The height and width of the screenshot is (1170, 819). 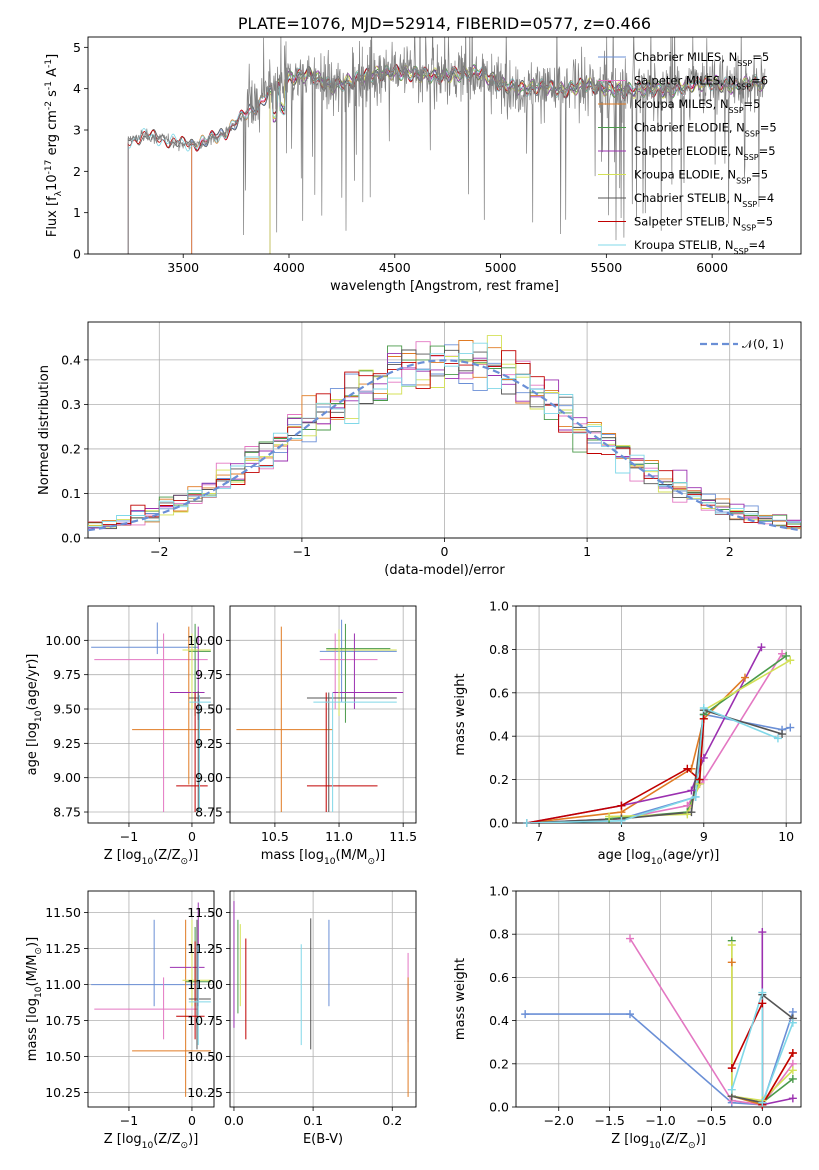 What do you see at coordinates (705, 130) in the screenshot?
I see `legend-entry: Chabrier ELODIE, NSSP=5` at bounding box center [705, 130].